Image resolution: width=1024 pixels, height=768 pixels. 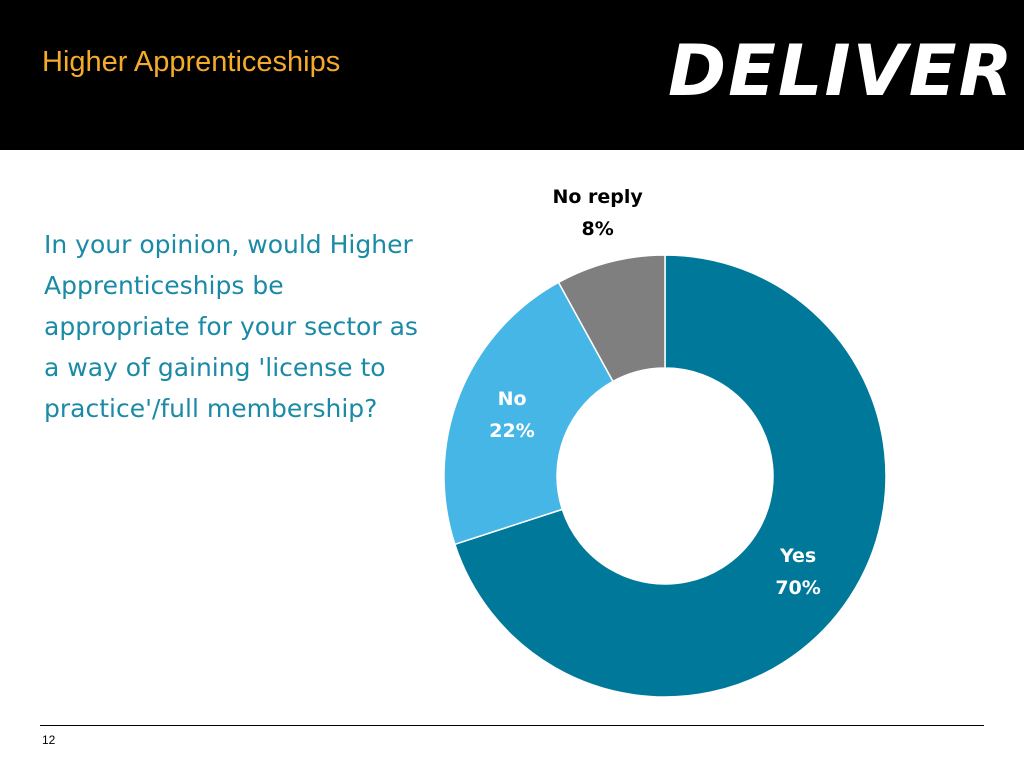 What do you see at coordinates (512, 725) in the screenshot?
I see `footer-rule` at bounding box center [512, 725].